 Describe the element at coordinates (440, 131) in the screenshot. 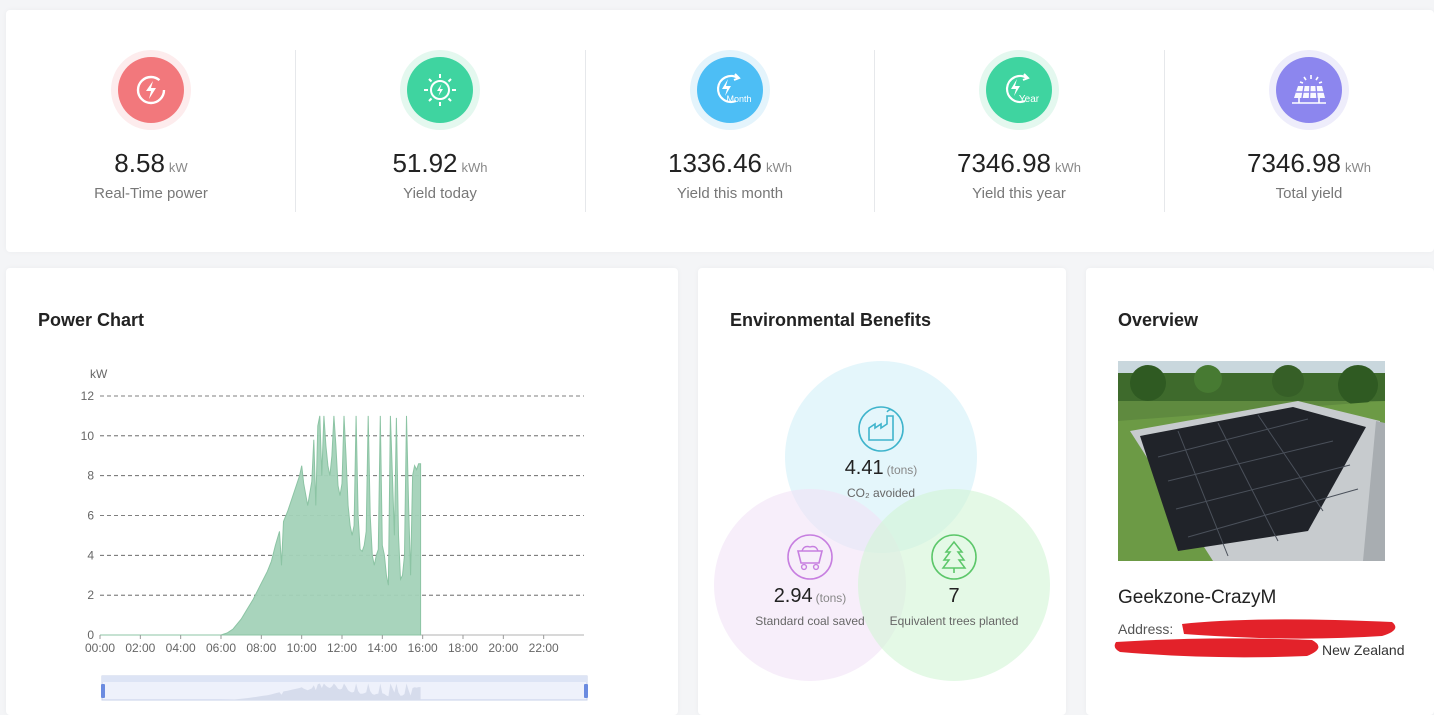

I see `stat-yield-today: 51.92 kWh Yield today` at that location.